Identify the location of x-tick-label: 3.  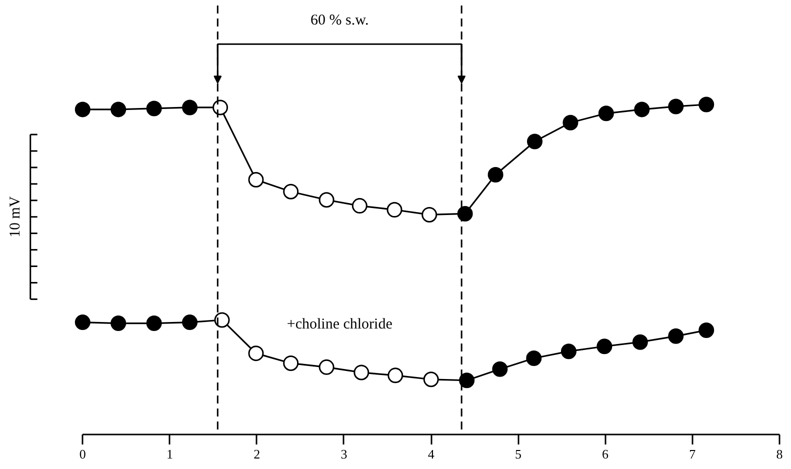
(344, 454).